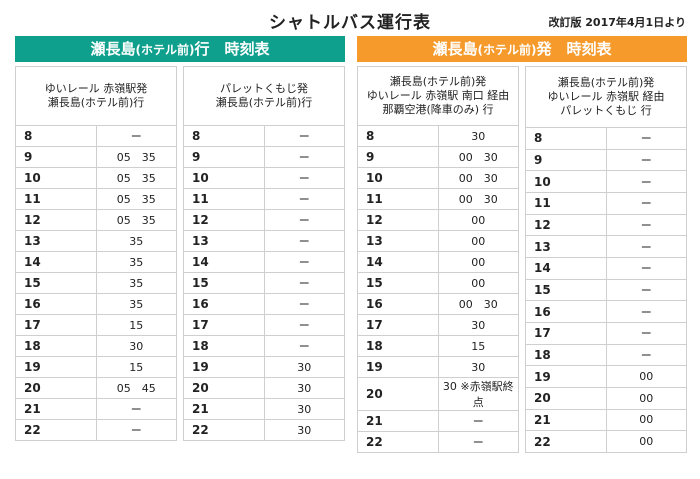  I want to click on table-row: 10 05 35, so click(96, 178).